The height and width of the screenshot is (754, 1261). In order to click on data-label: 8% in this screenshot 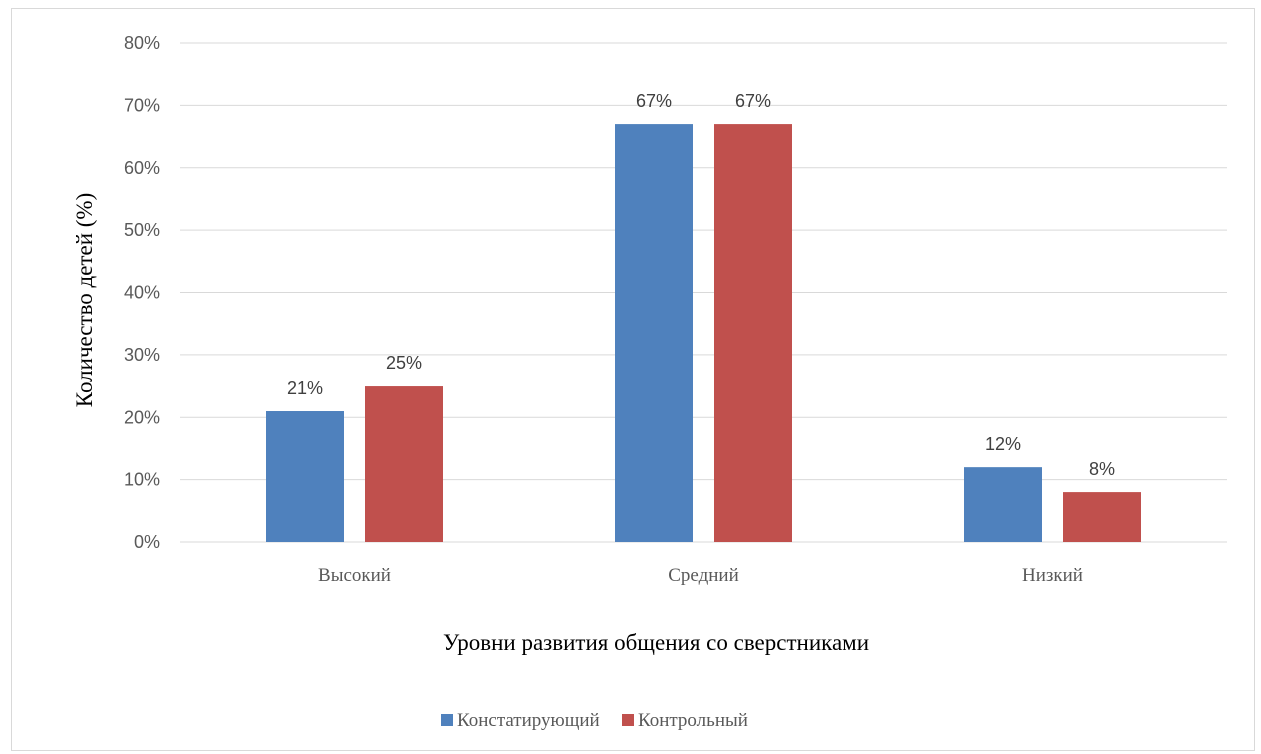, I will do `click(1102, 469)`.